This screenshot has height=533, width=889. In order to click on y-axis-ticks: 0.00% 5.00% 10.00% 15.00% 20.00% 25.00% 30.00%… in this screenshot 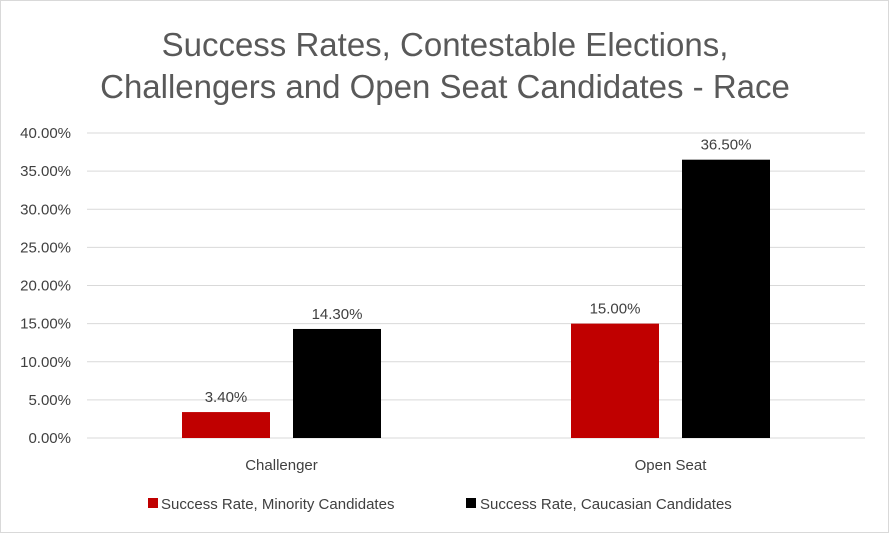, I will do `click(45, 286)`.